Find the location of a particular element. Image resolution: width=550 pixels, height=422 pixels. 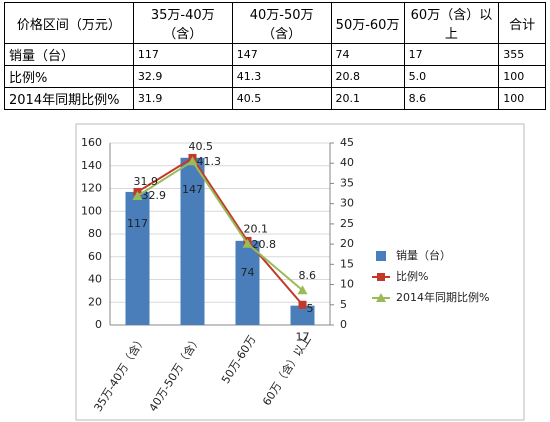

y-tick-label: 80 is located at coordinates (95, 233).